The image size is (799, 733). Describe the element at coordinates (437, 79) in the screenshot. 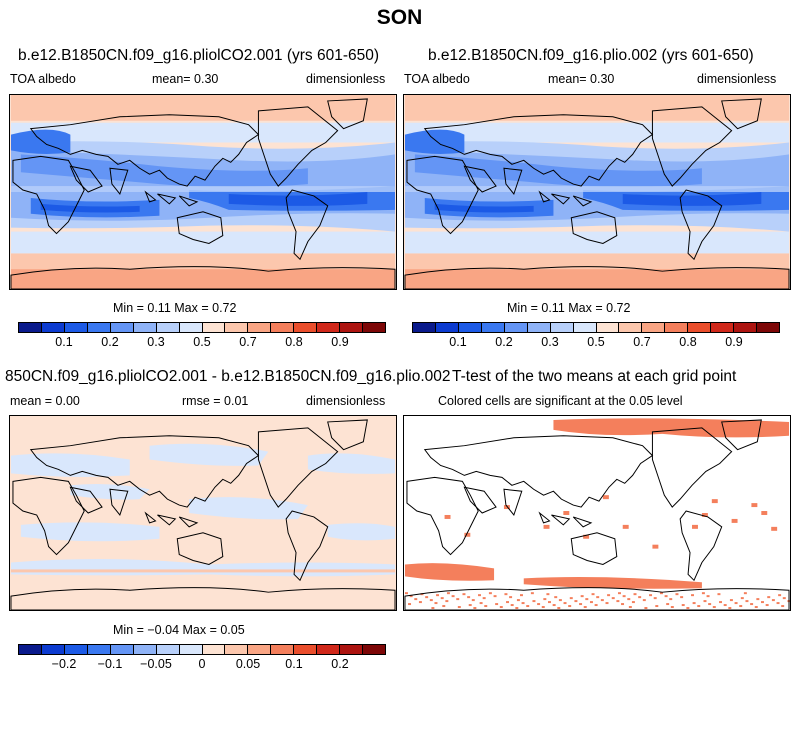

I see `panel2-variable: TOA albedo` at that location.